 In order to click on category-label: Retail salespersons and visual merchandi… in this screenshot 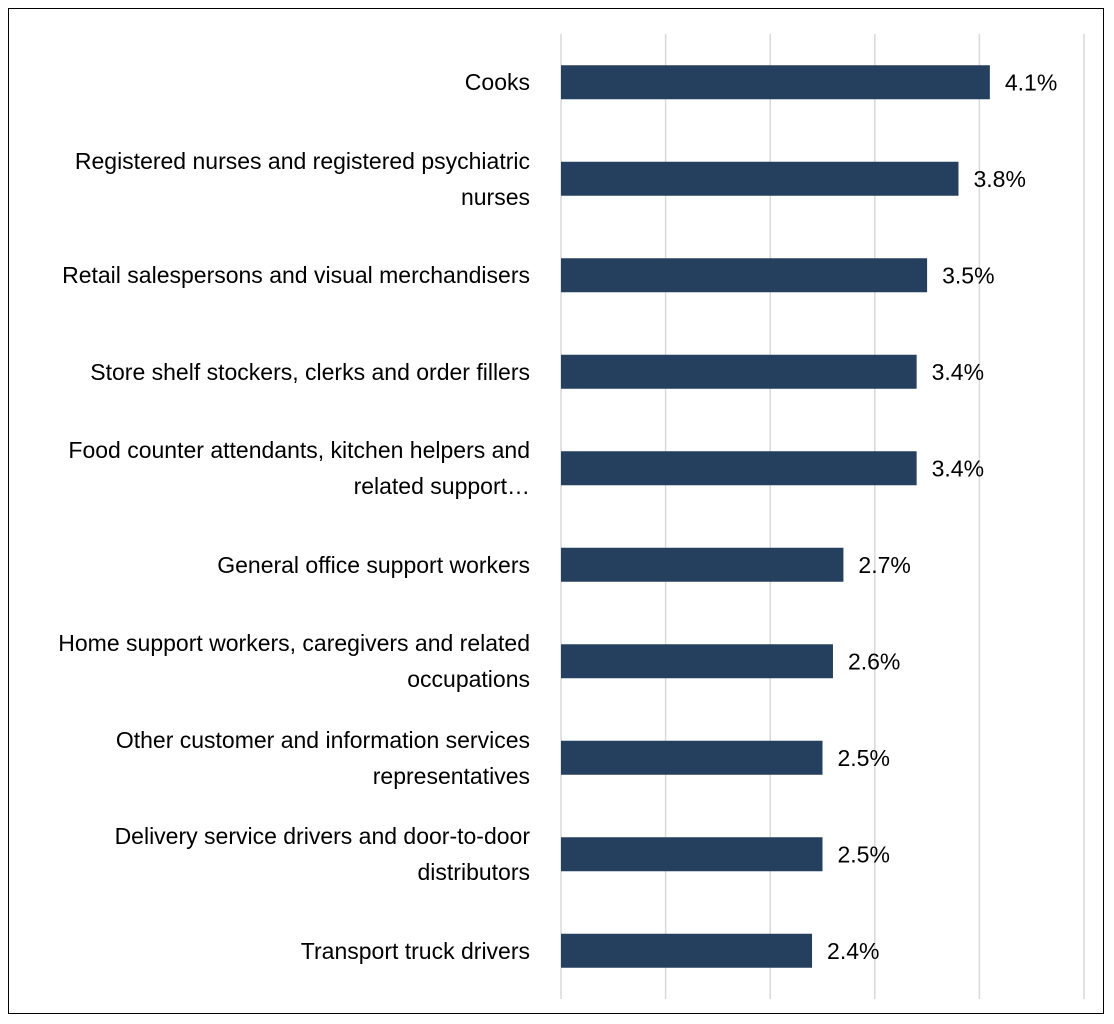, I will do `click(296, 275)`.